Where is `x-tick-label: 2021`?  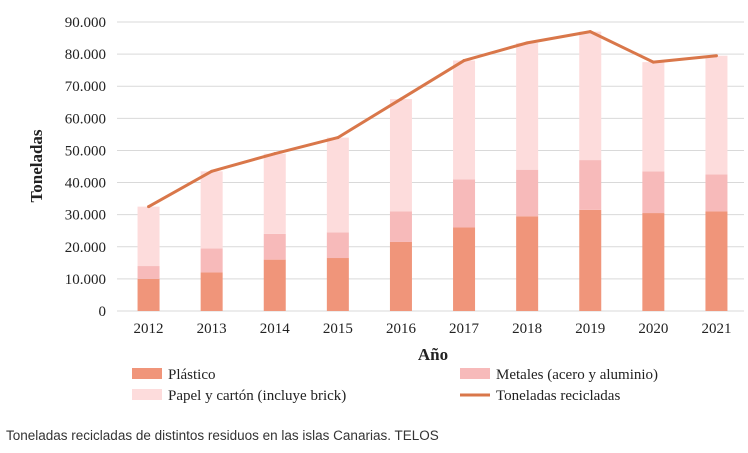
x-tick-label: 2021 is located at coordinates (716, 329).